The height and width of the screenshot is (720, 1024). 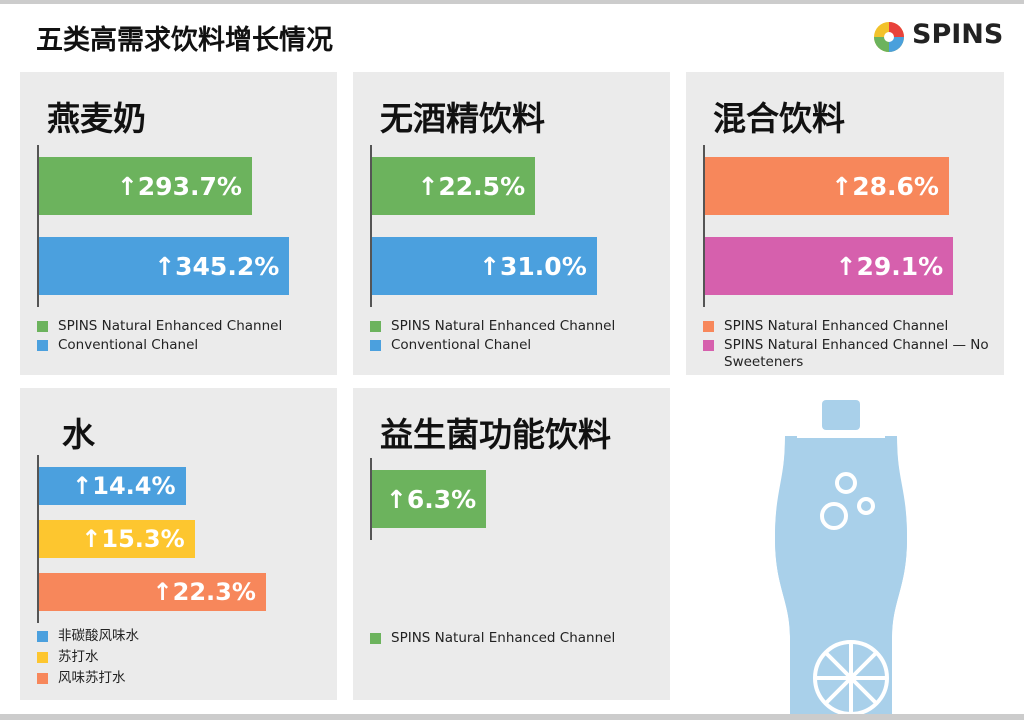 What do you see at coordinates (124, 486) in the screenshot?
I see `value-label: ↑14.4%` at bounding box center [124, 486].